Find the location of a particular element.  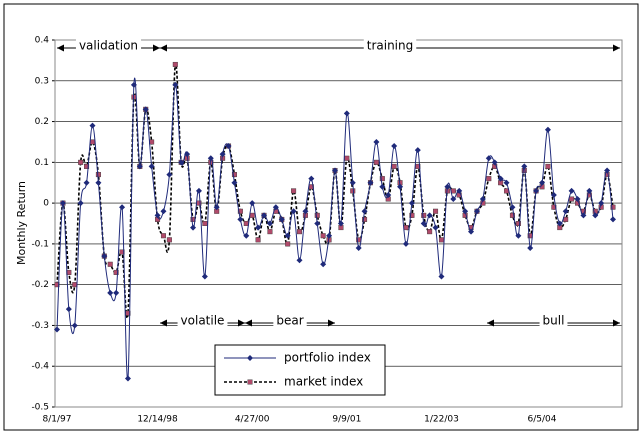

y-tick-label: 0.3 is located at coordinates (42, 81).